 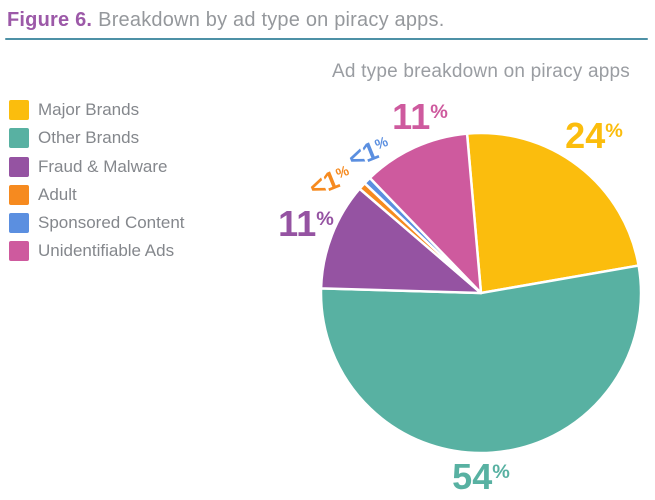 What do you see at coordinates (481, 476) in the screenshot?
I see `slice-label-other-brands: 54%` at bounding box center [481, 476].